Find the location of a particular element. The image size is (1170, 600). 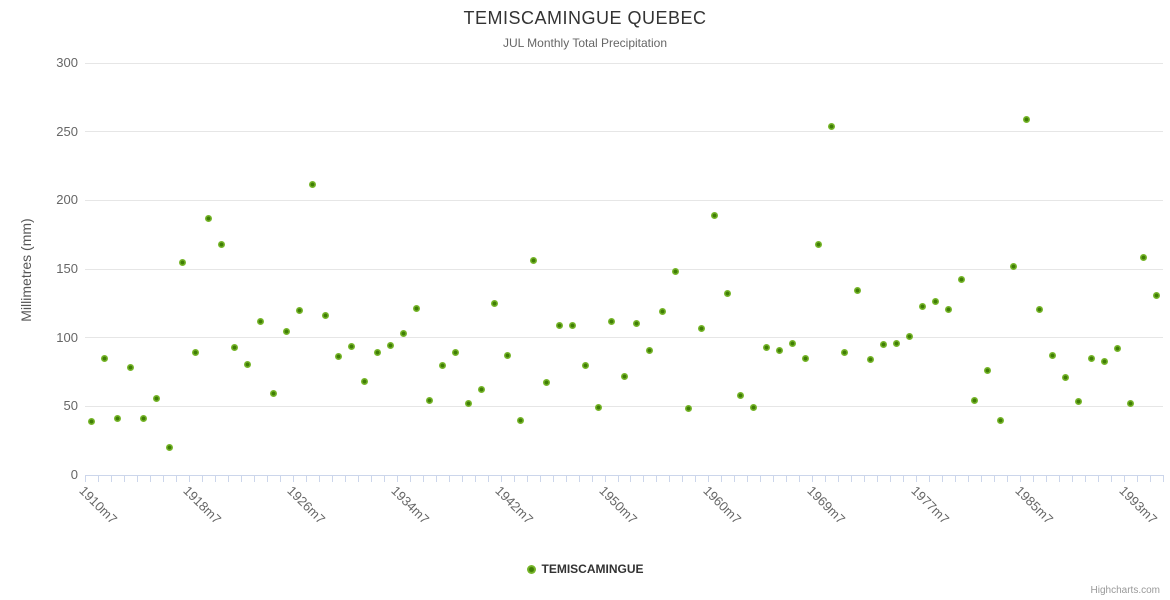

x-axis-label: 1942m7 is located at coordinates (514, 505).